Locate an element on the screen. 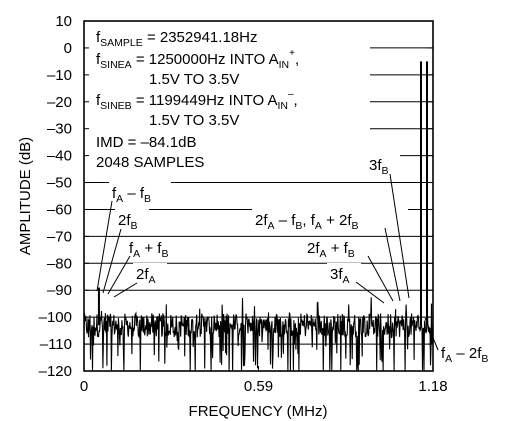  info-sine-a-range: 1.5V TO 3.5V is located at coordinates (194, 79).